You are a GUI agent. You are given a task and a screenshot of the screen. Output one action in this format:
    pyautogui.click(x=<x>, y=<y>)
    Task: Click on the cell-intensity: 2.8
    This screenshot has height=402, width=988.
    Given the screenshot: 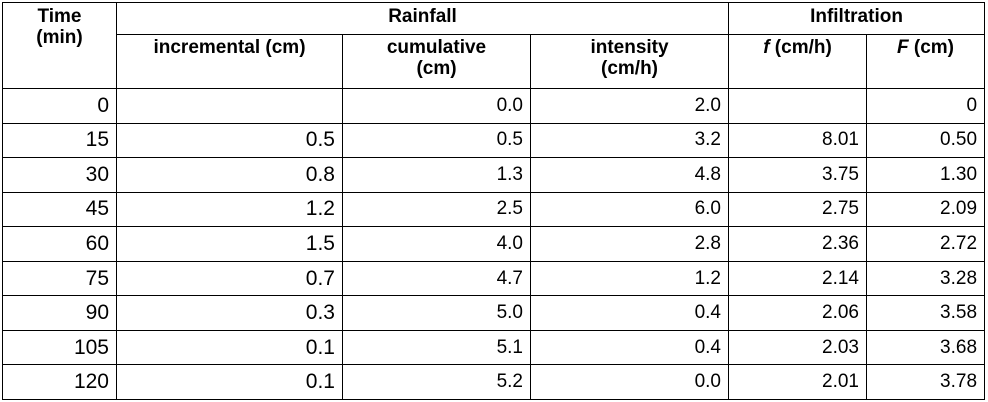 What is the action you would take?
    pyautogui.click(x=629, y=244)
    